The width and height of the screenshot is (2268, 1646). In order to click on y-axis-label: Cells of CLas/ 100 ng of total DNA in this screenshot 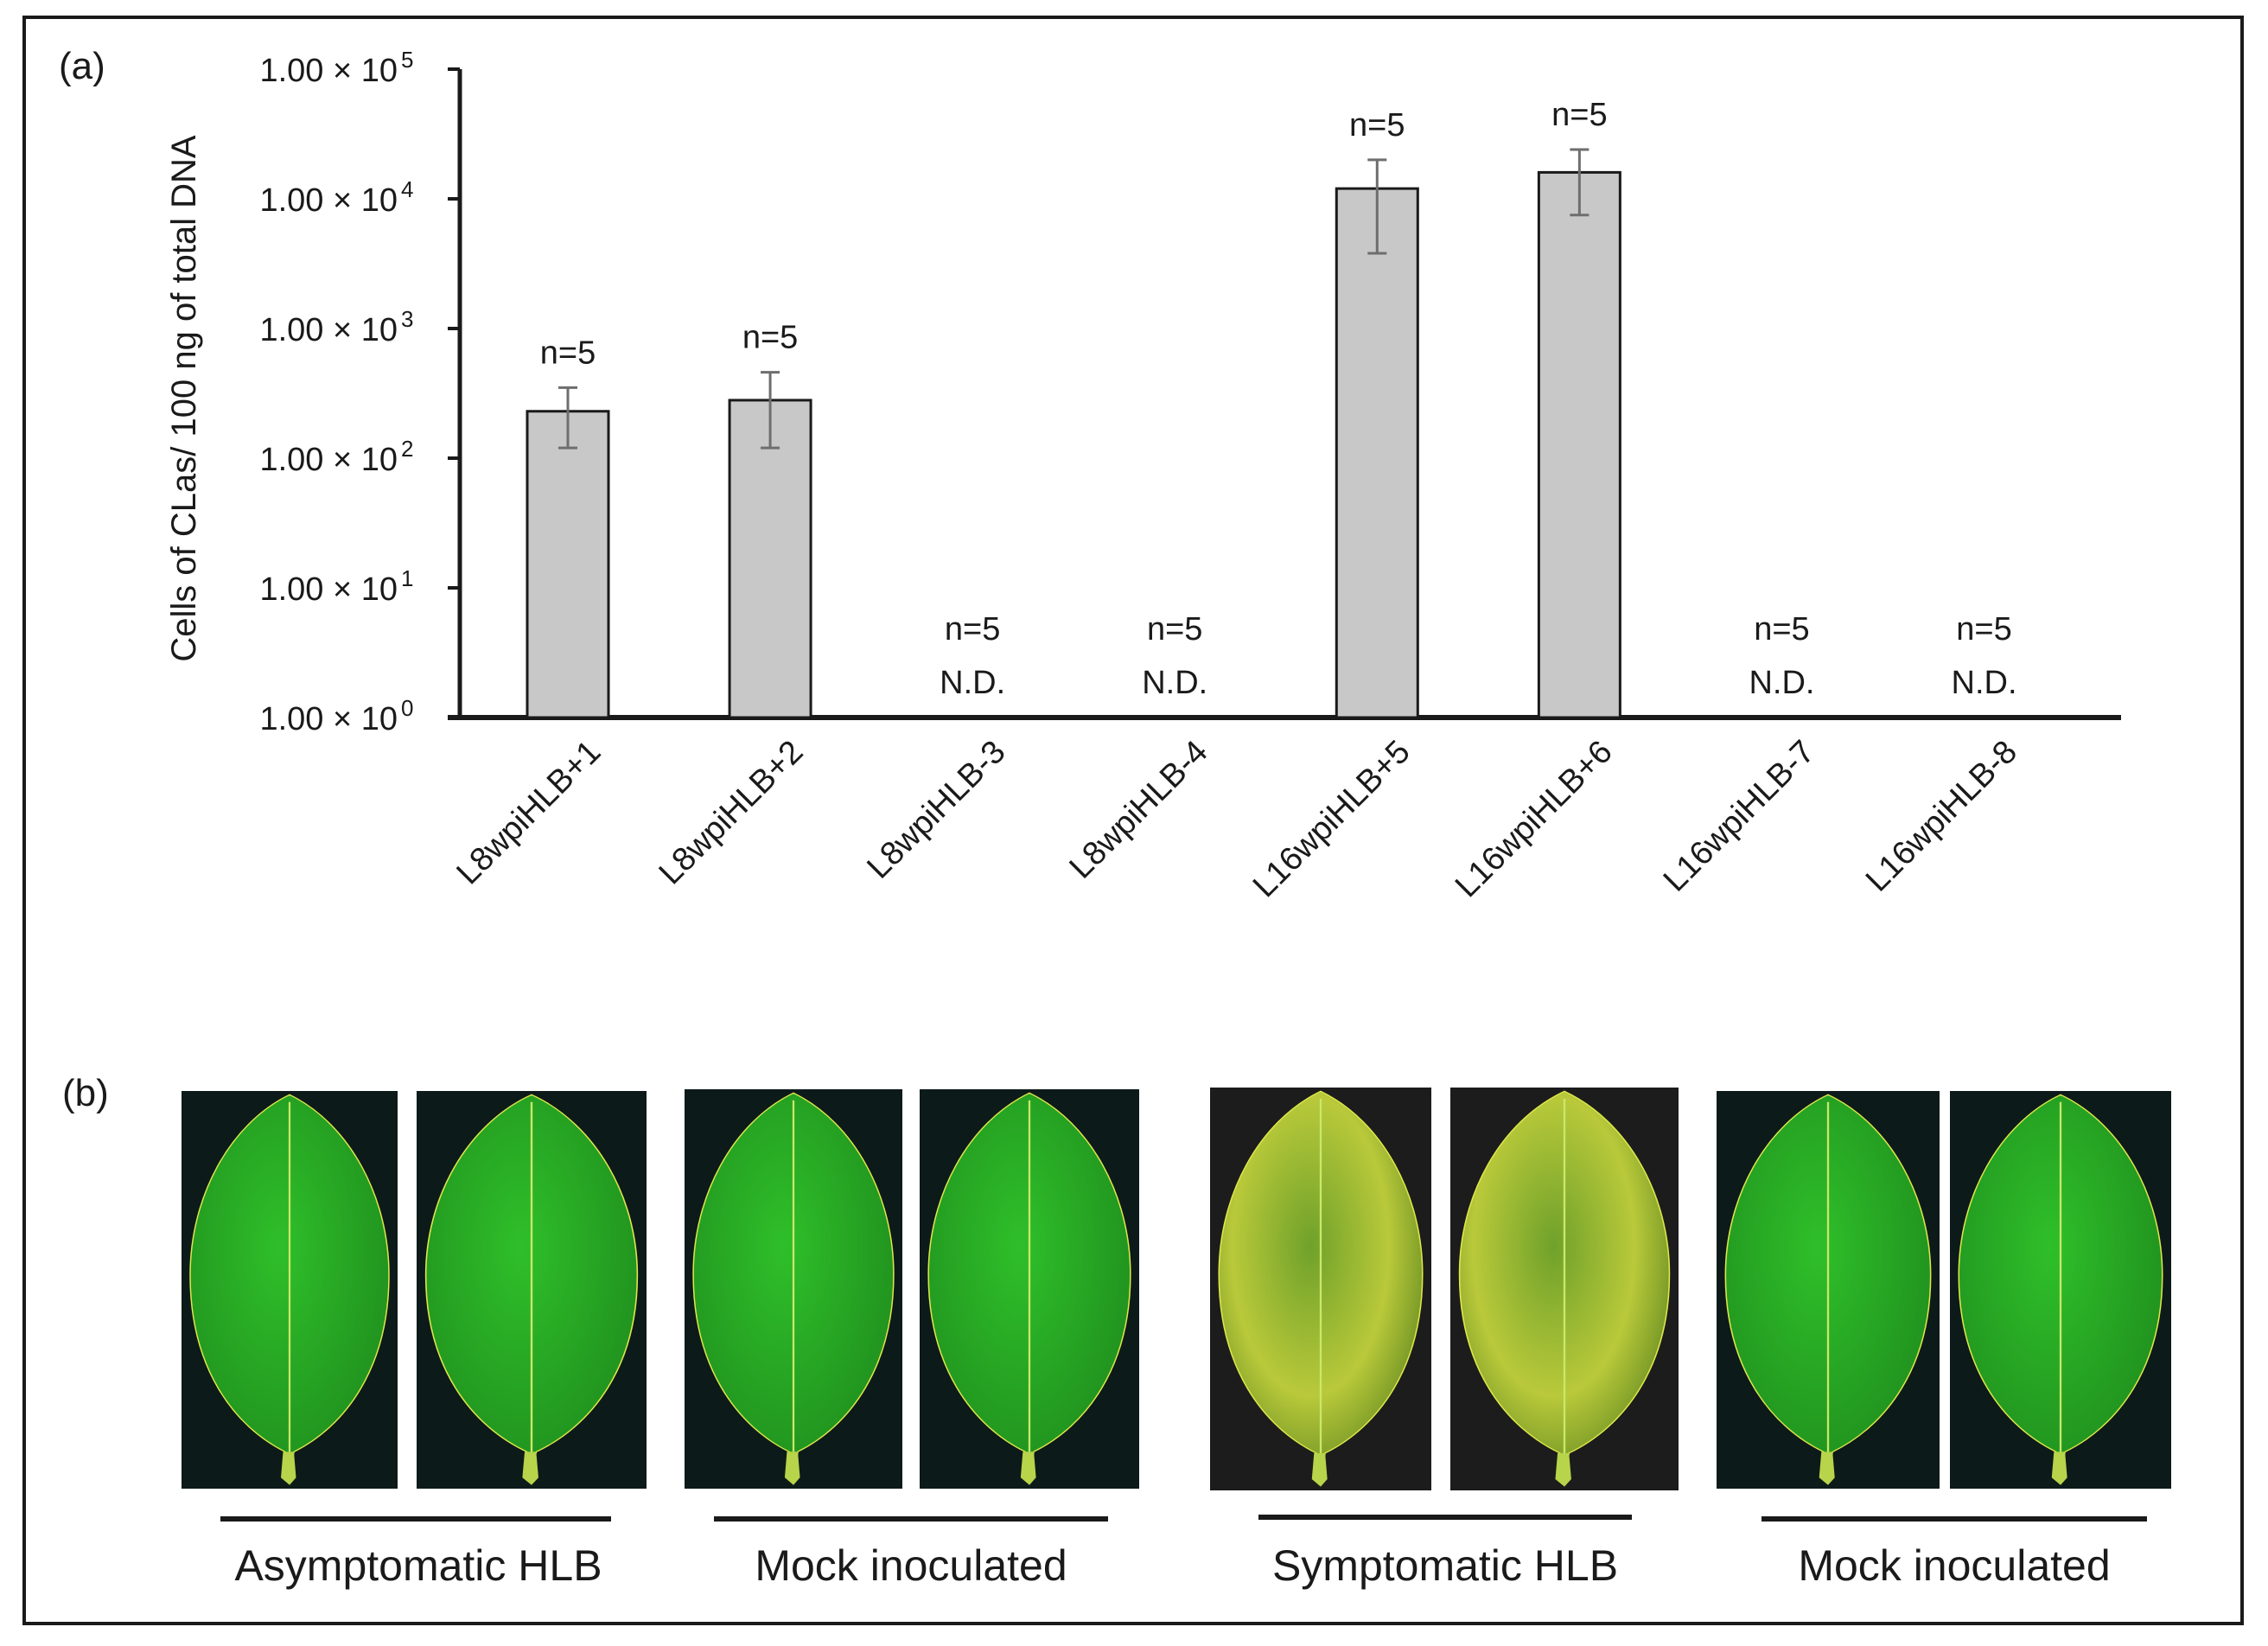, I will do `click(184, 399)`.